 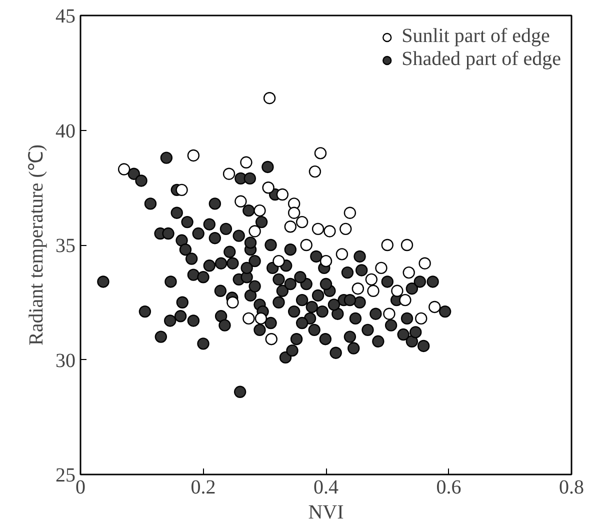 I want to click on y-tick-label: 25, so click(x=66, y=475).